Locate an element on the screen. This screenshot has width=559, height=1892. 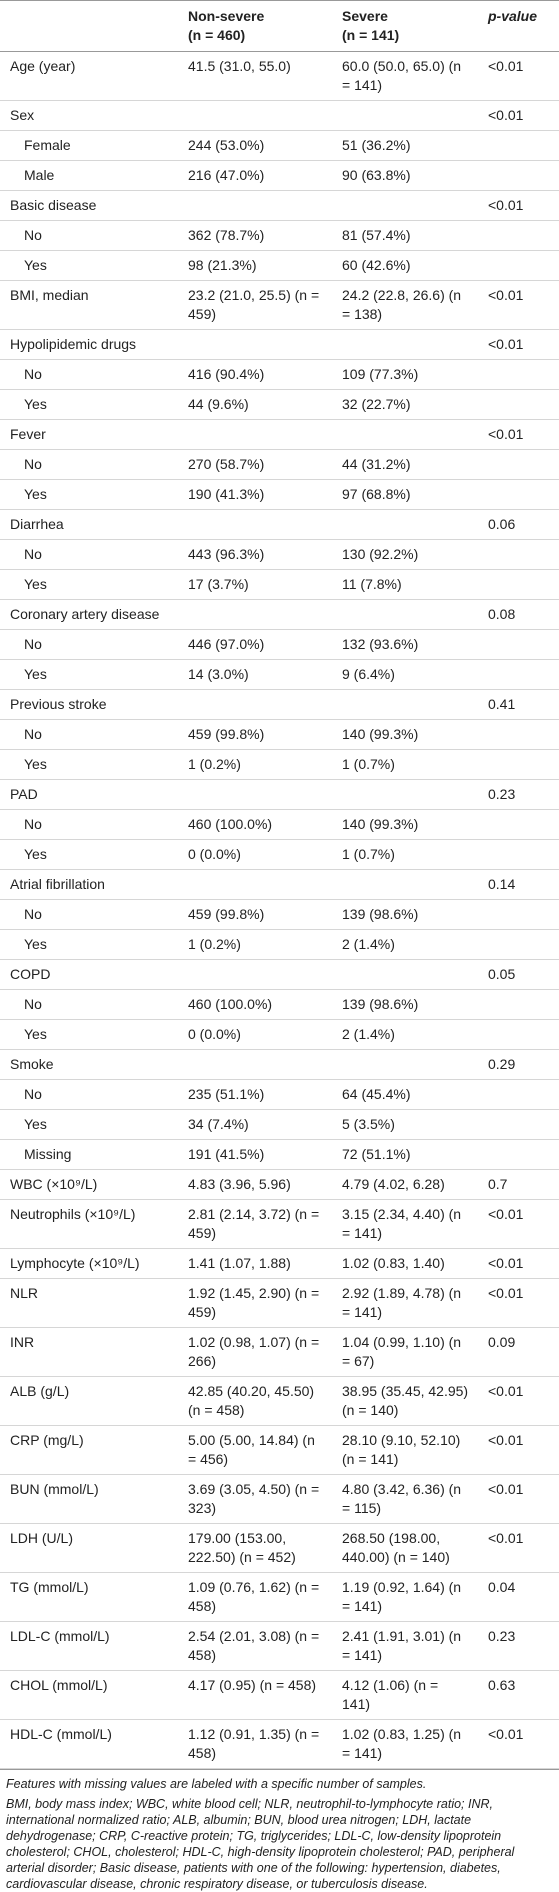
table-row: Fever <0.01 is located at coordinates (279, 434).